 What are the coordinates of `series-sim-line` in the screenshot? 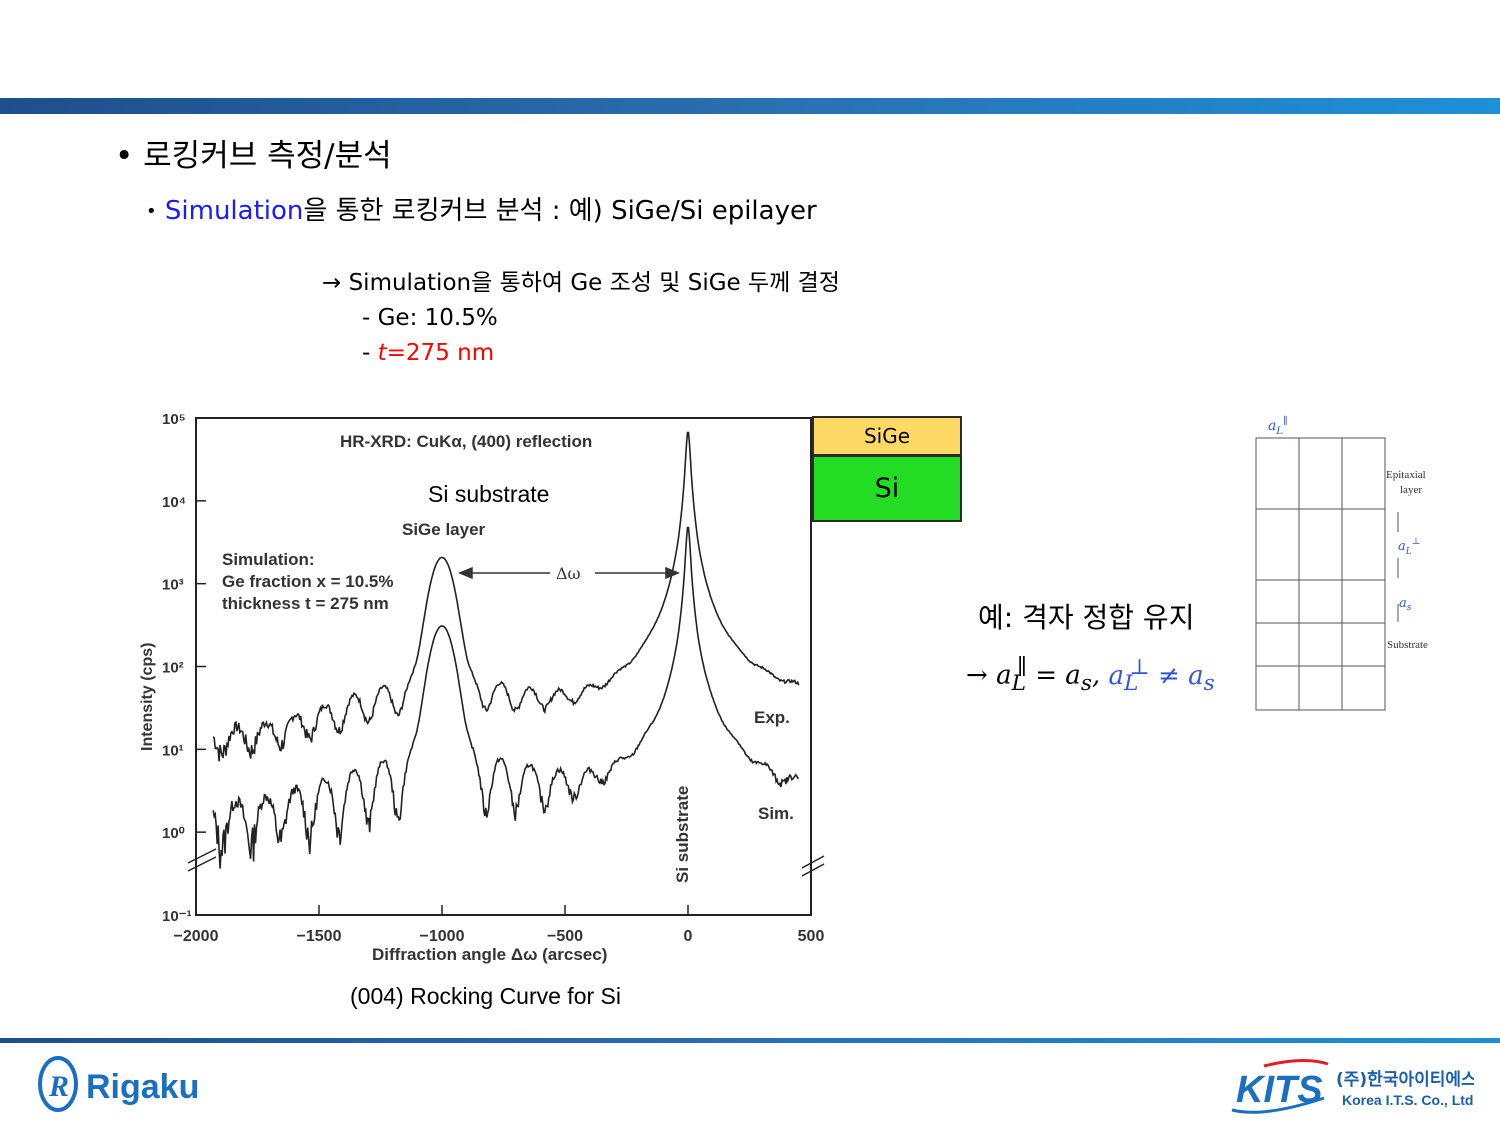 It's located at (506, 697).